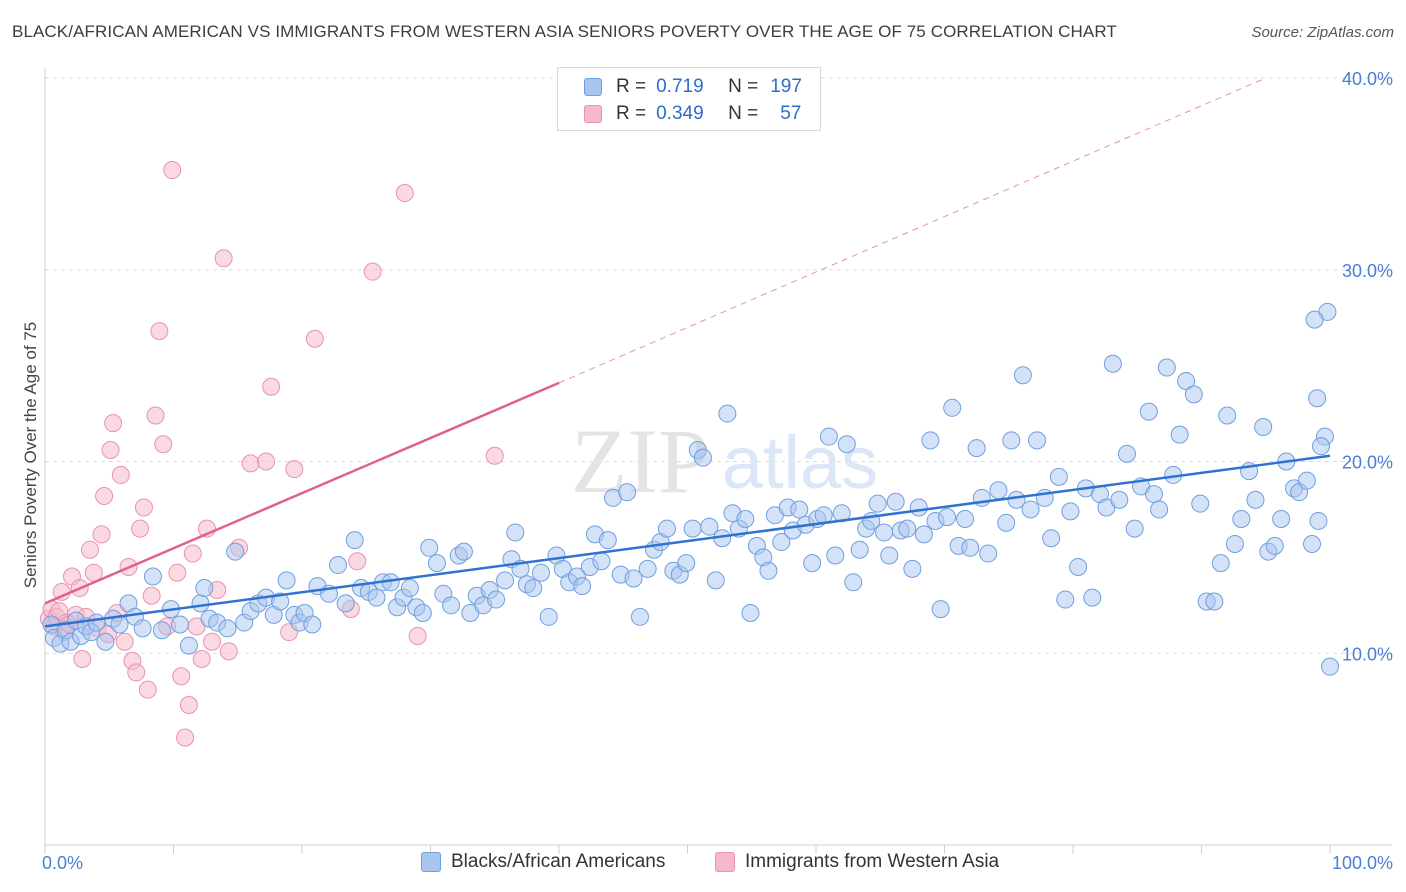 This screenshot has height=892, width=1406. What do you see at coordinates (640, 461) in the screenshot?
I see `watermark-zip: ZIP` at bounding box center [640, 461].